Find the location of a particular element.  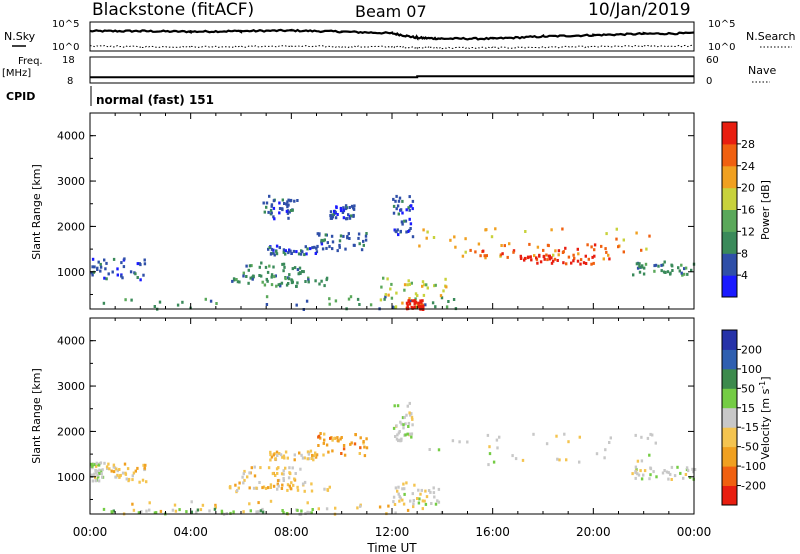

power-colorbar-label: Power [dB] is located at coordinates (765, 210).